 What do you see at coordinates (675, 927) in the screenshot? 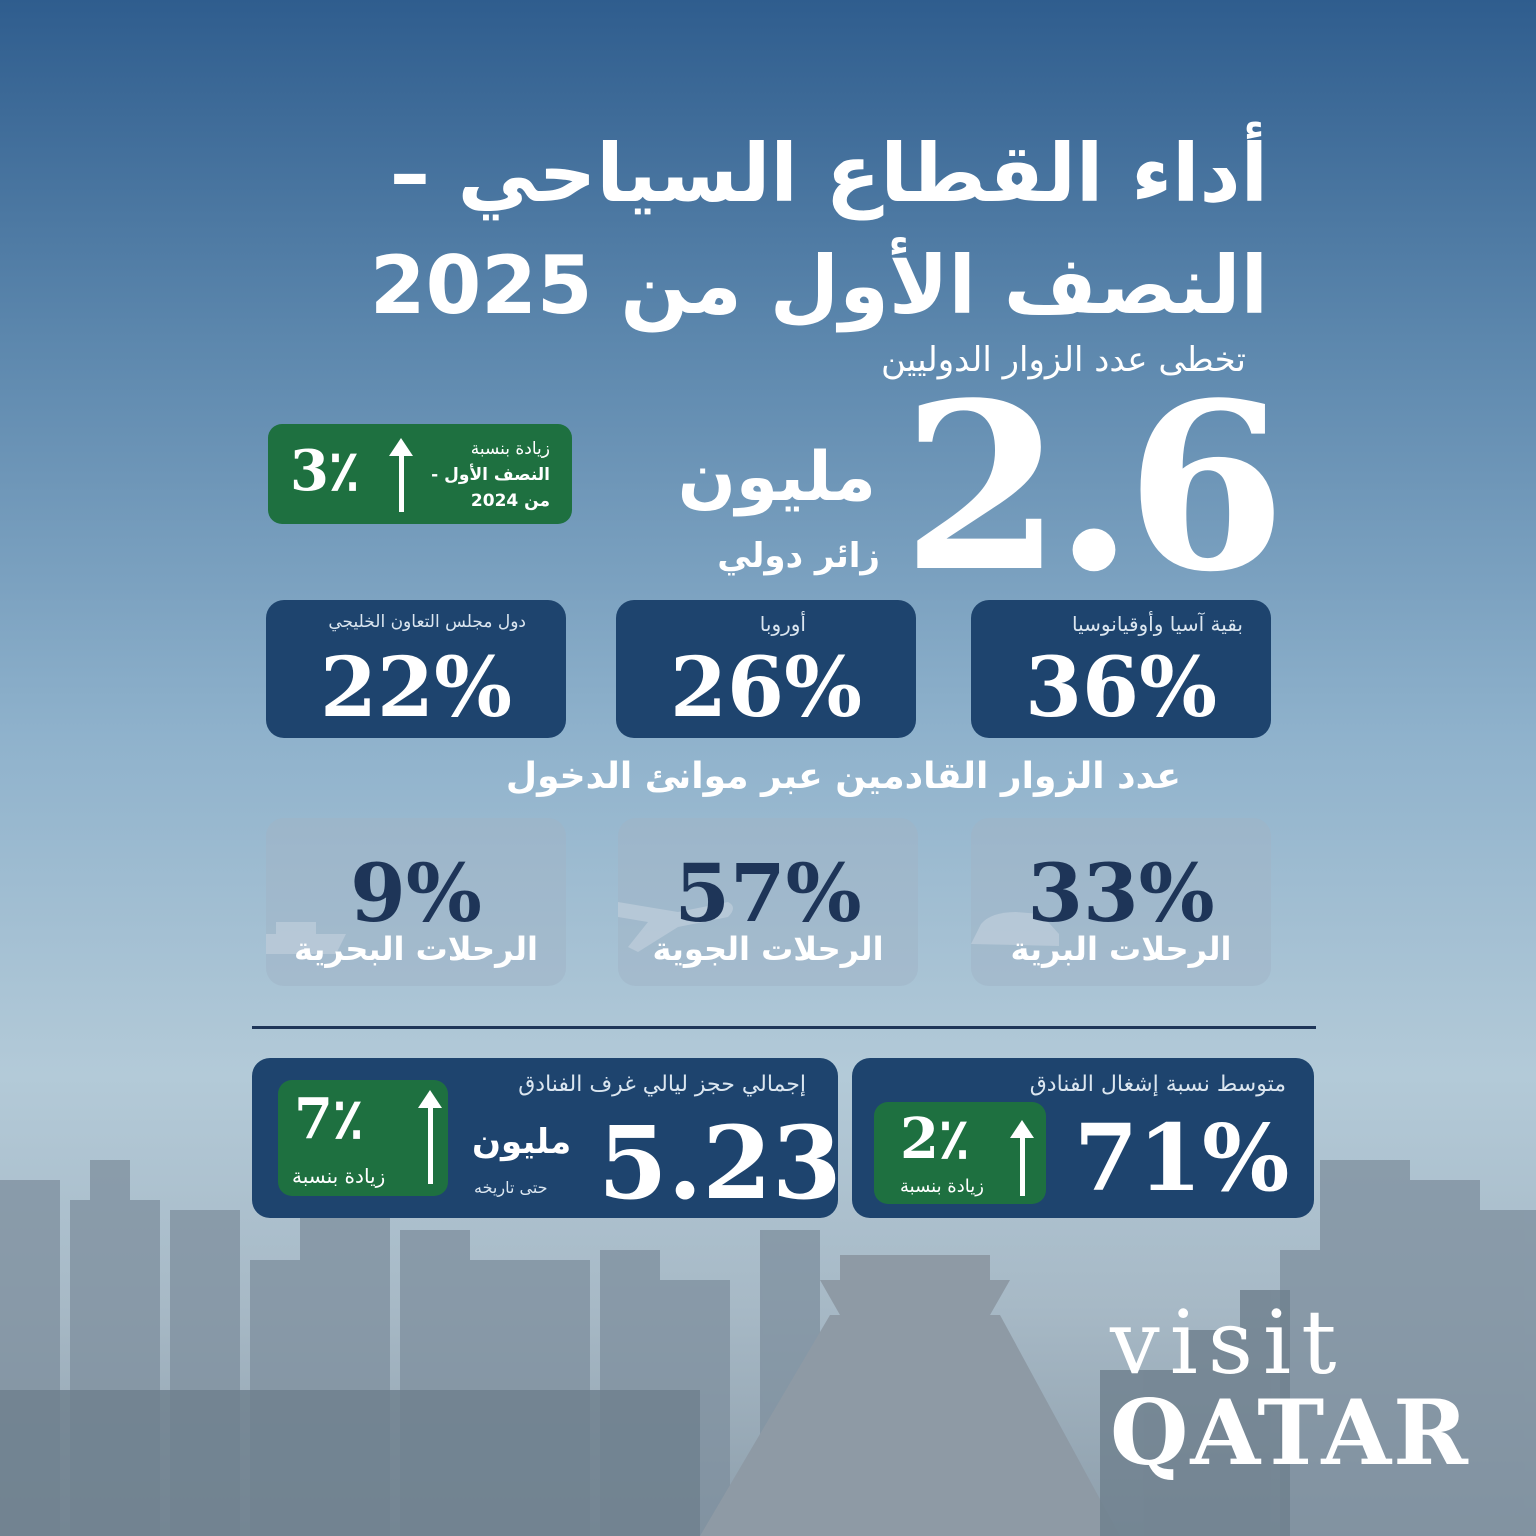
I see `airplane-icon` at bounding box center [675, 927].